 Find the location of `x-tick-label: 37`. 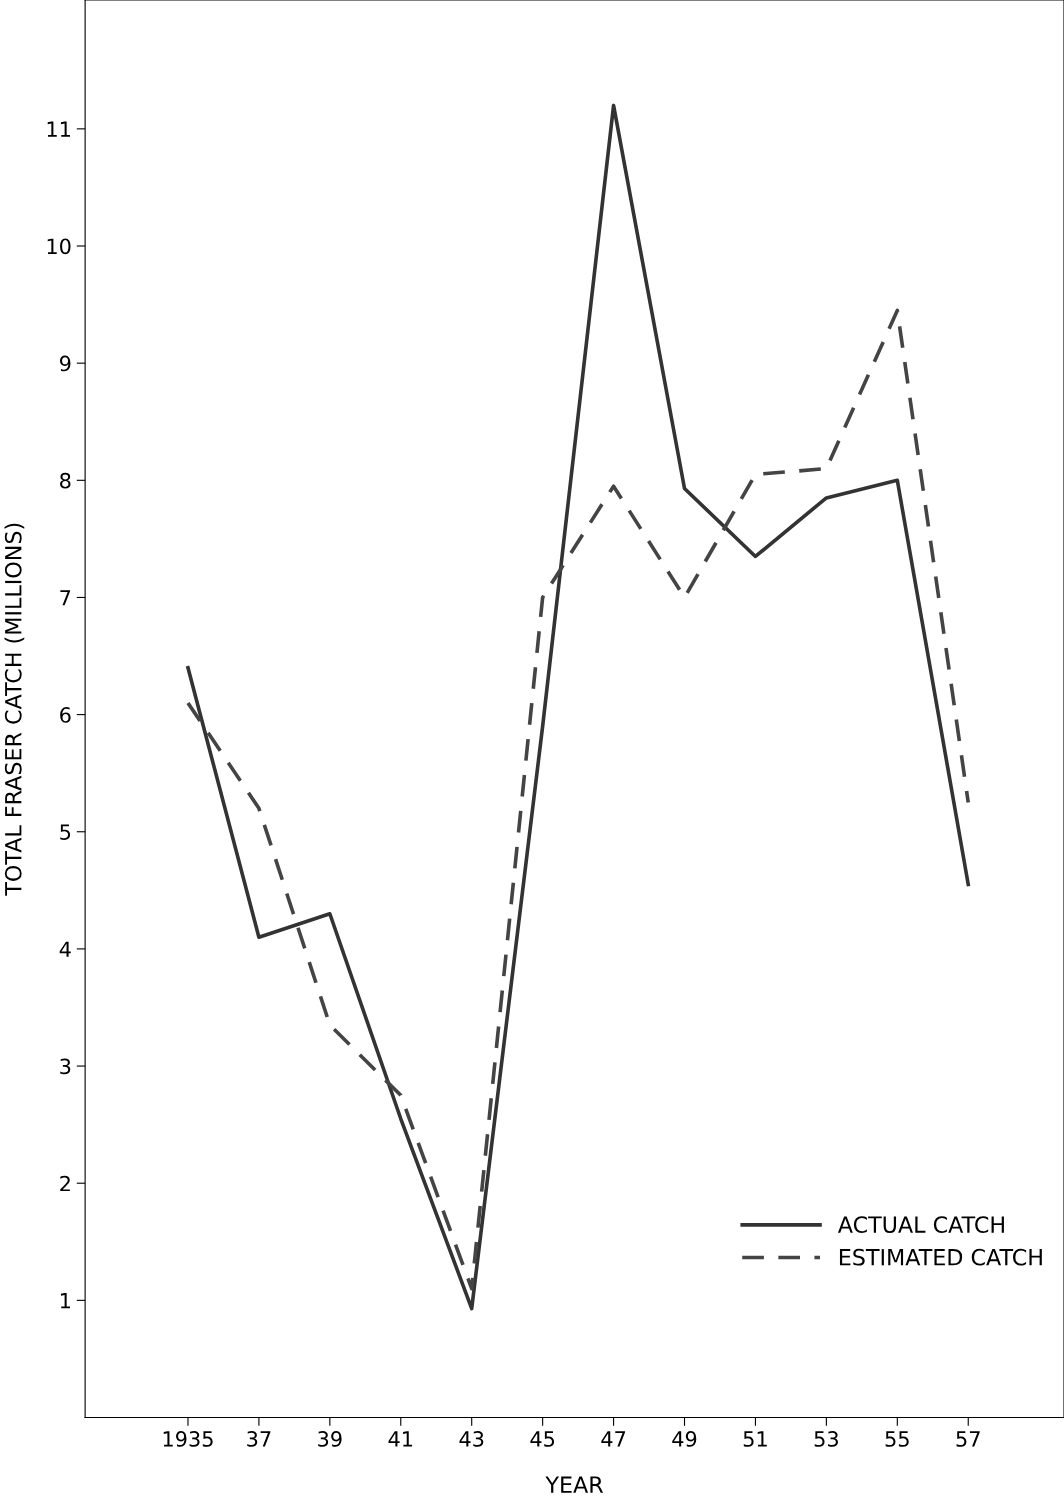

x-tick-label: 37 is located at coordinates (259, 1439).